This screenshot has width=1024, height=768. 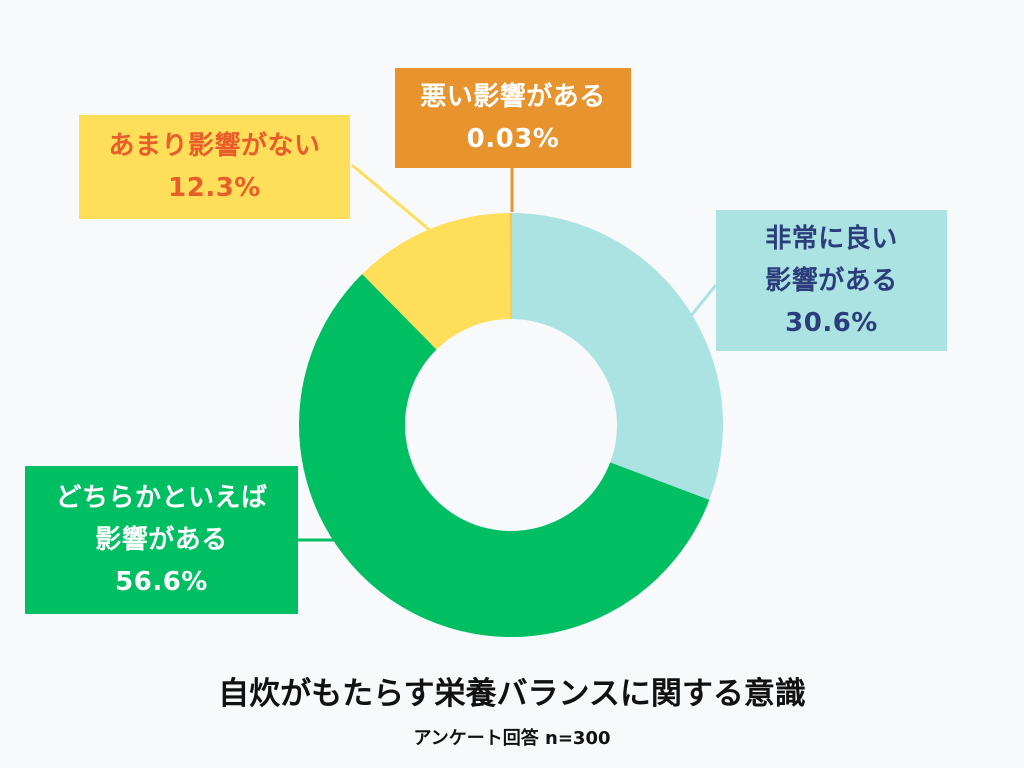 I want to click on leader-line-very-good, so click(x=703, y=301).